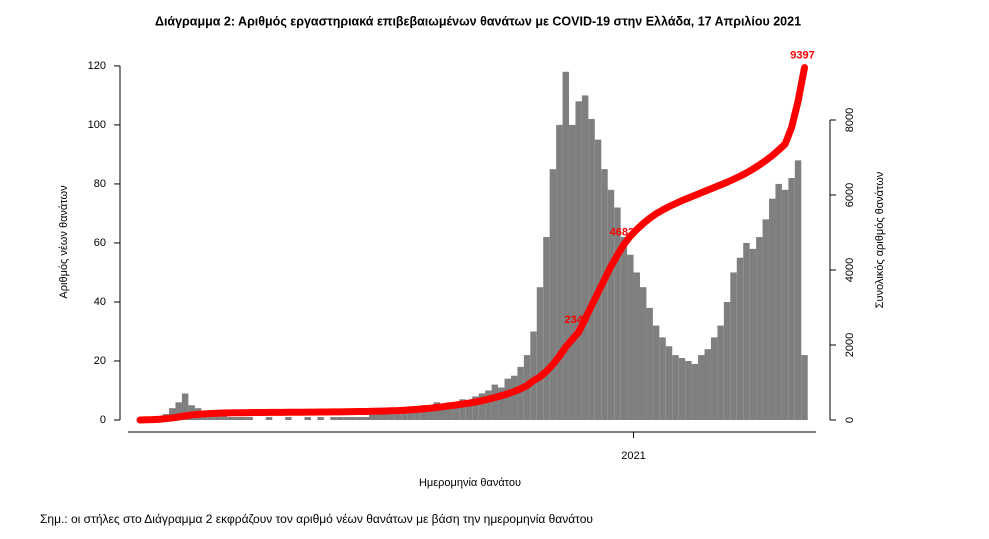 This screenshot has width=989, height=539. What do you see at coordinates (64, 242) in the screenshot?
I see `y-axis-label: Αριθμός νέων θανάτων` at bounding box center [64, 242].